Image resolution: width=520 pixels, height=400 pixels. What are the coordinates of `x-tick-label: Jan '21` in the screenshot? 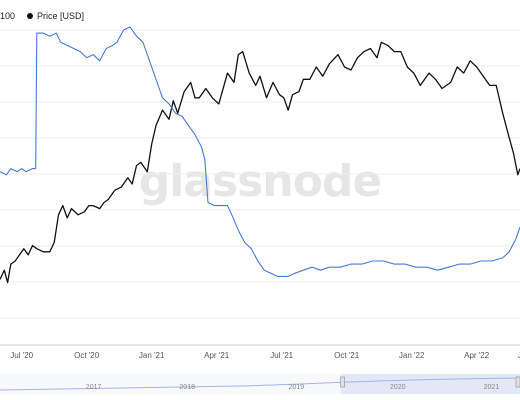 It's located at (152, 355).